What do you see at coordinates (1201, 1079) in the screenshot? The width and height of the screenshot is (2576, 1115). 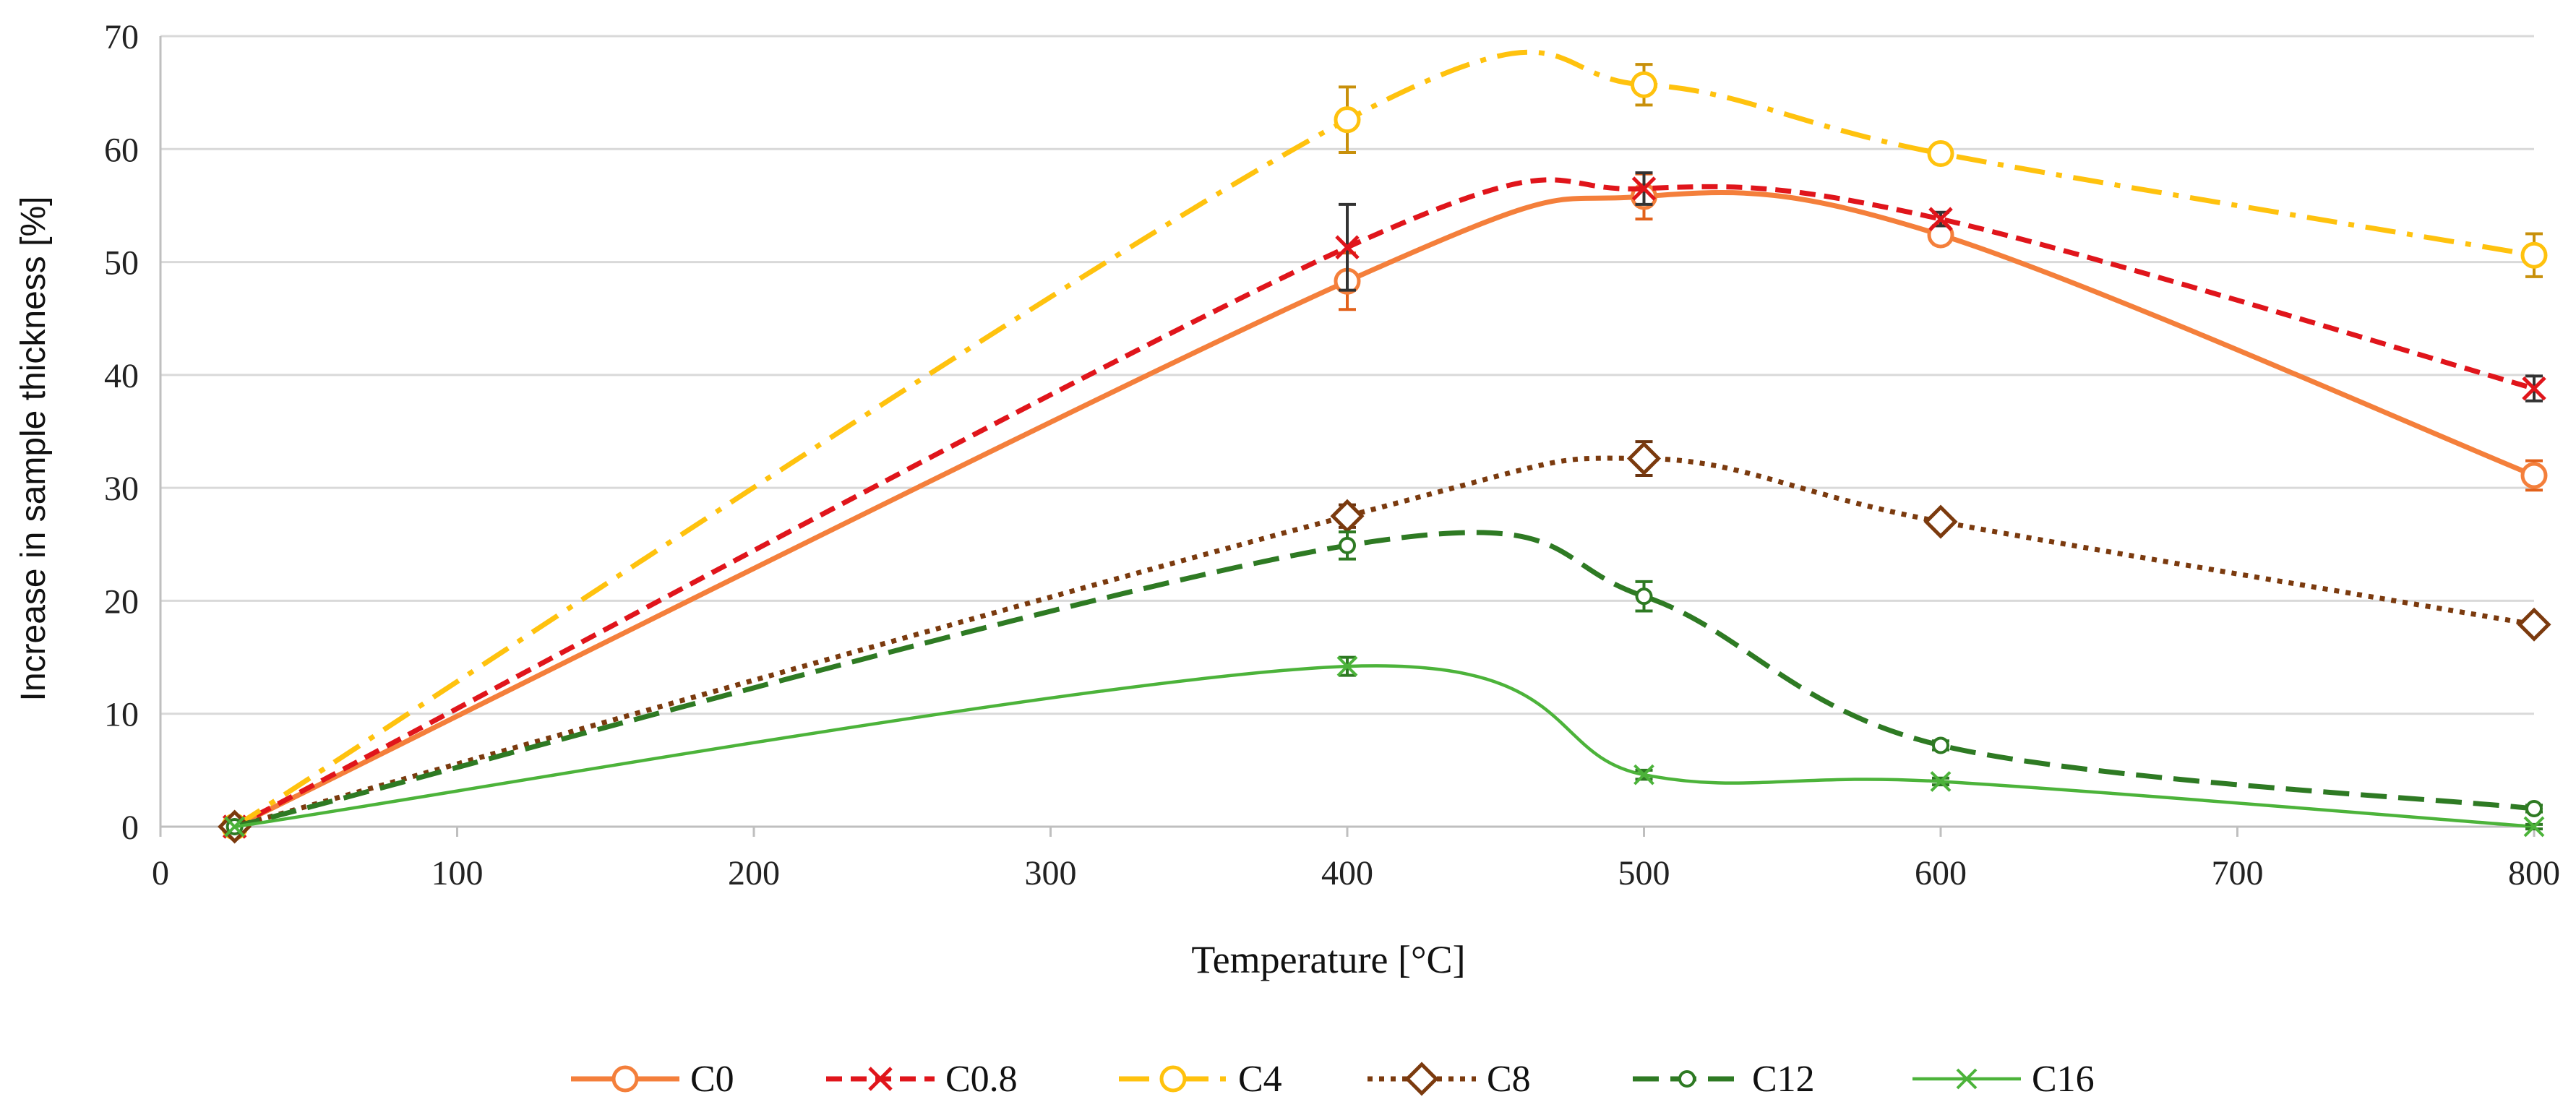 I see `legend-item-C4: C4` at bounding box center [1201, 1079].